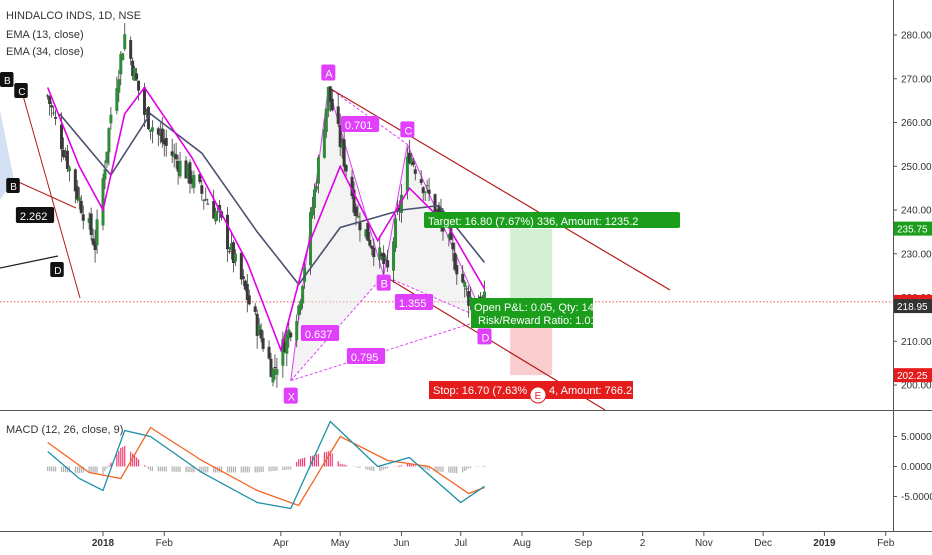 The width and height of the screenshot is (932, 555). Describe the element at coordinates (384, 285) in the screenshot. I see `pattern-point-b-text: B` at that location.